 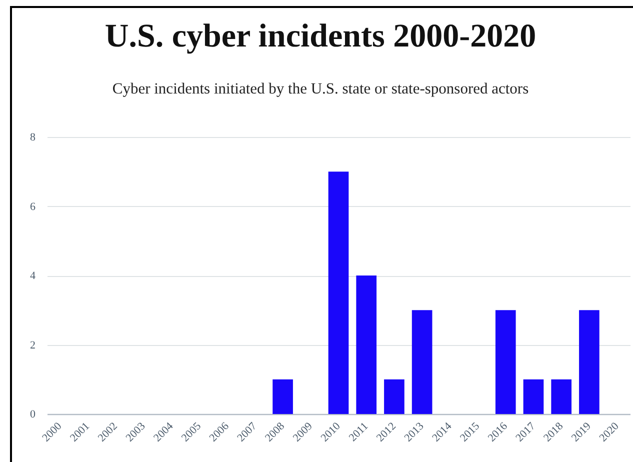 I want to click on y-tick-label: 0, so click(x=33, y=414).